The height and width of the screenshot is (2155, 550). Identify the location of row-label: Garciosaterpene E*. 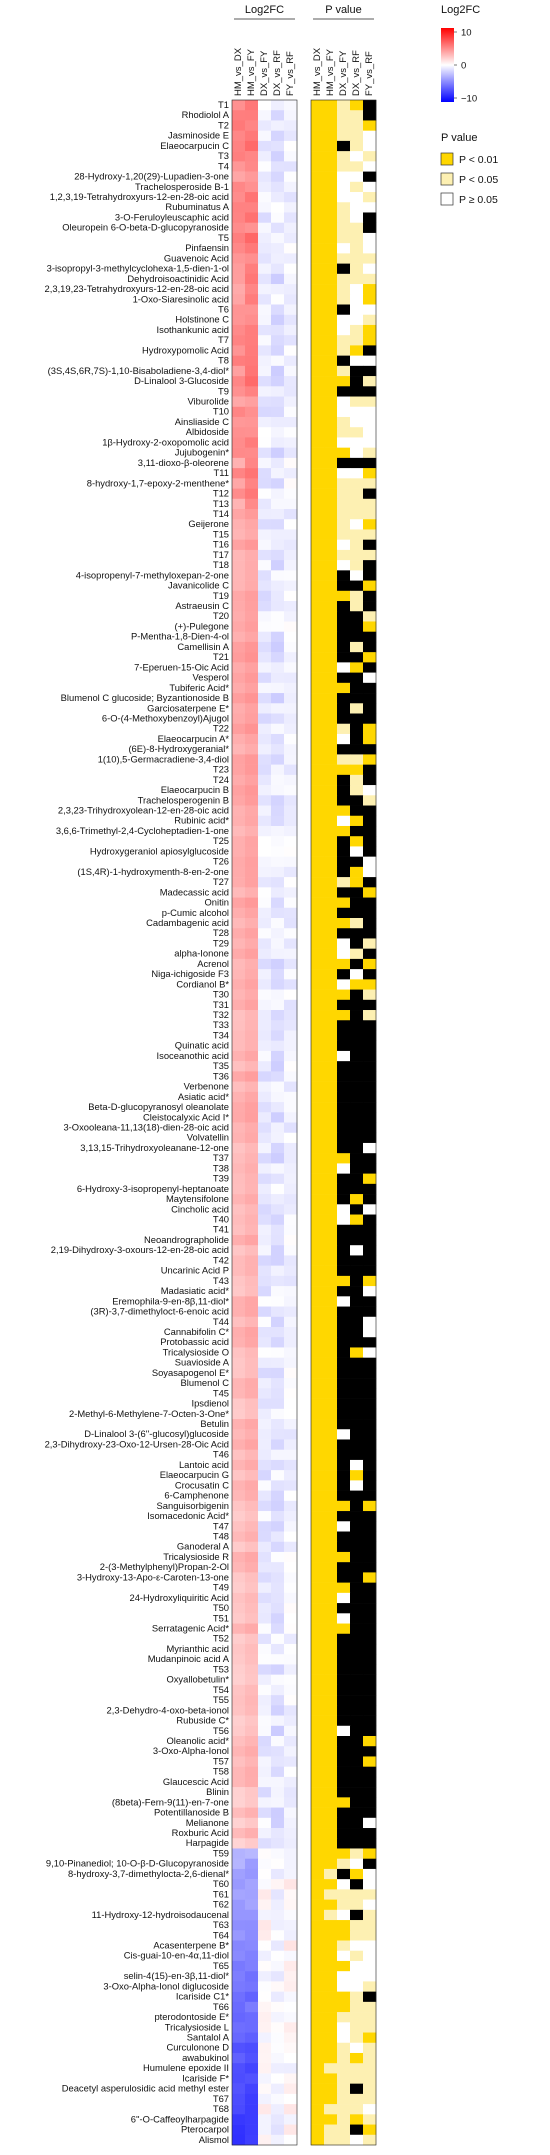
(188, 707).